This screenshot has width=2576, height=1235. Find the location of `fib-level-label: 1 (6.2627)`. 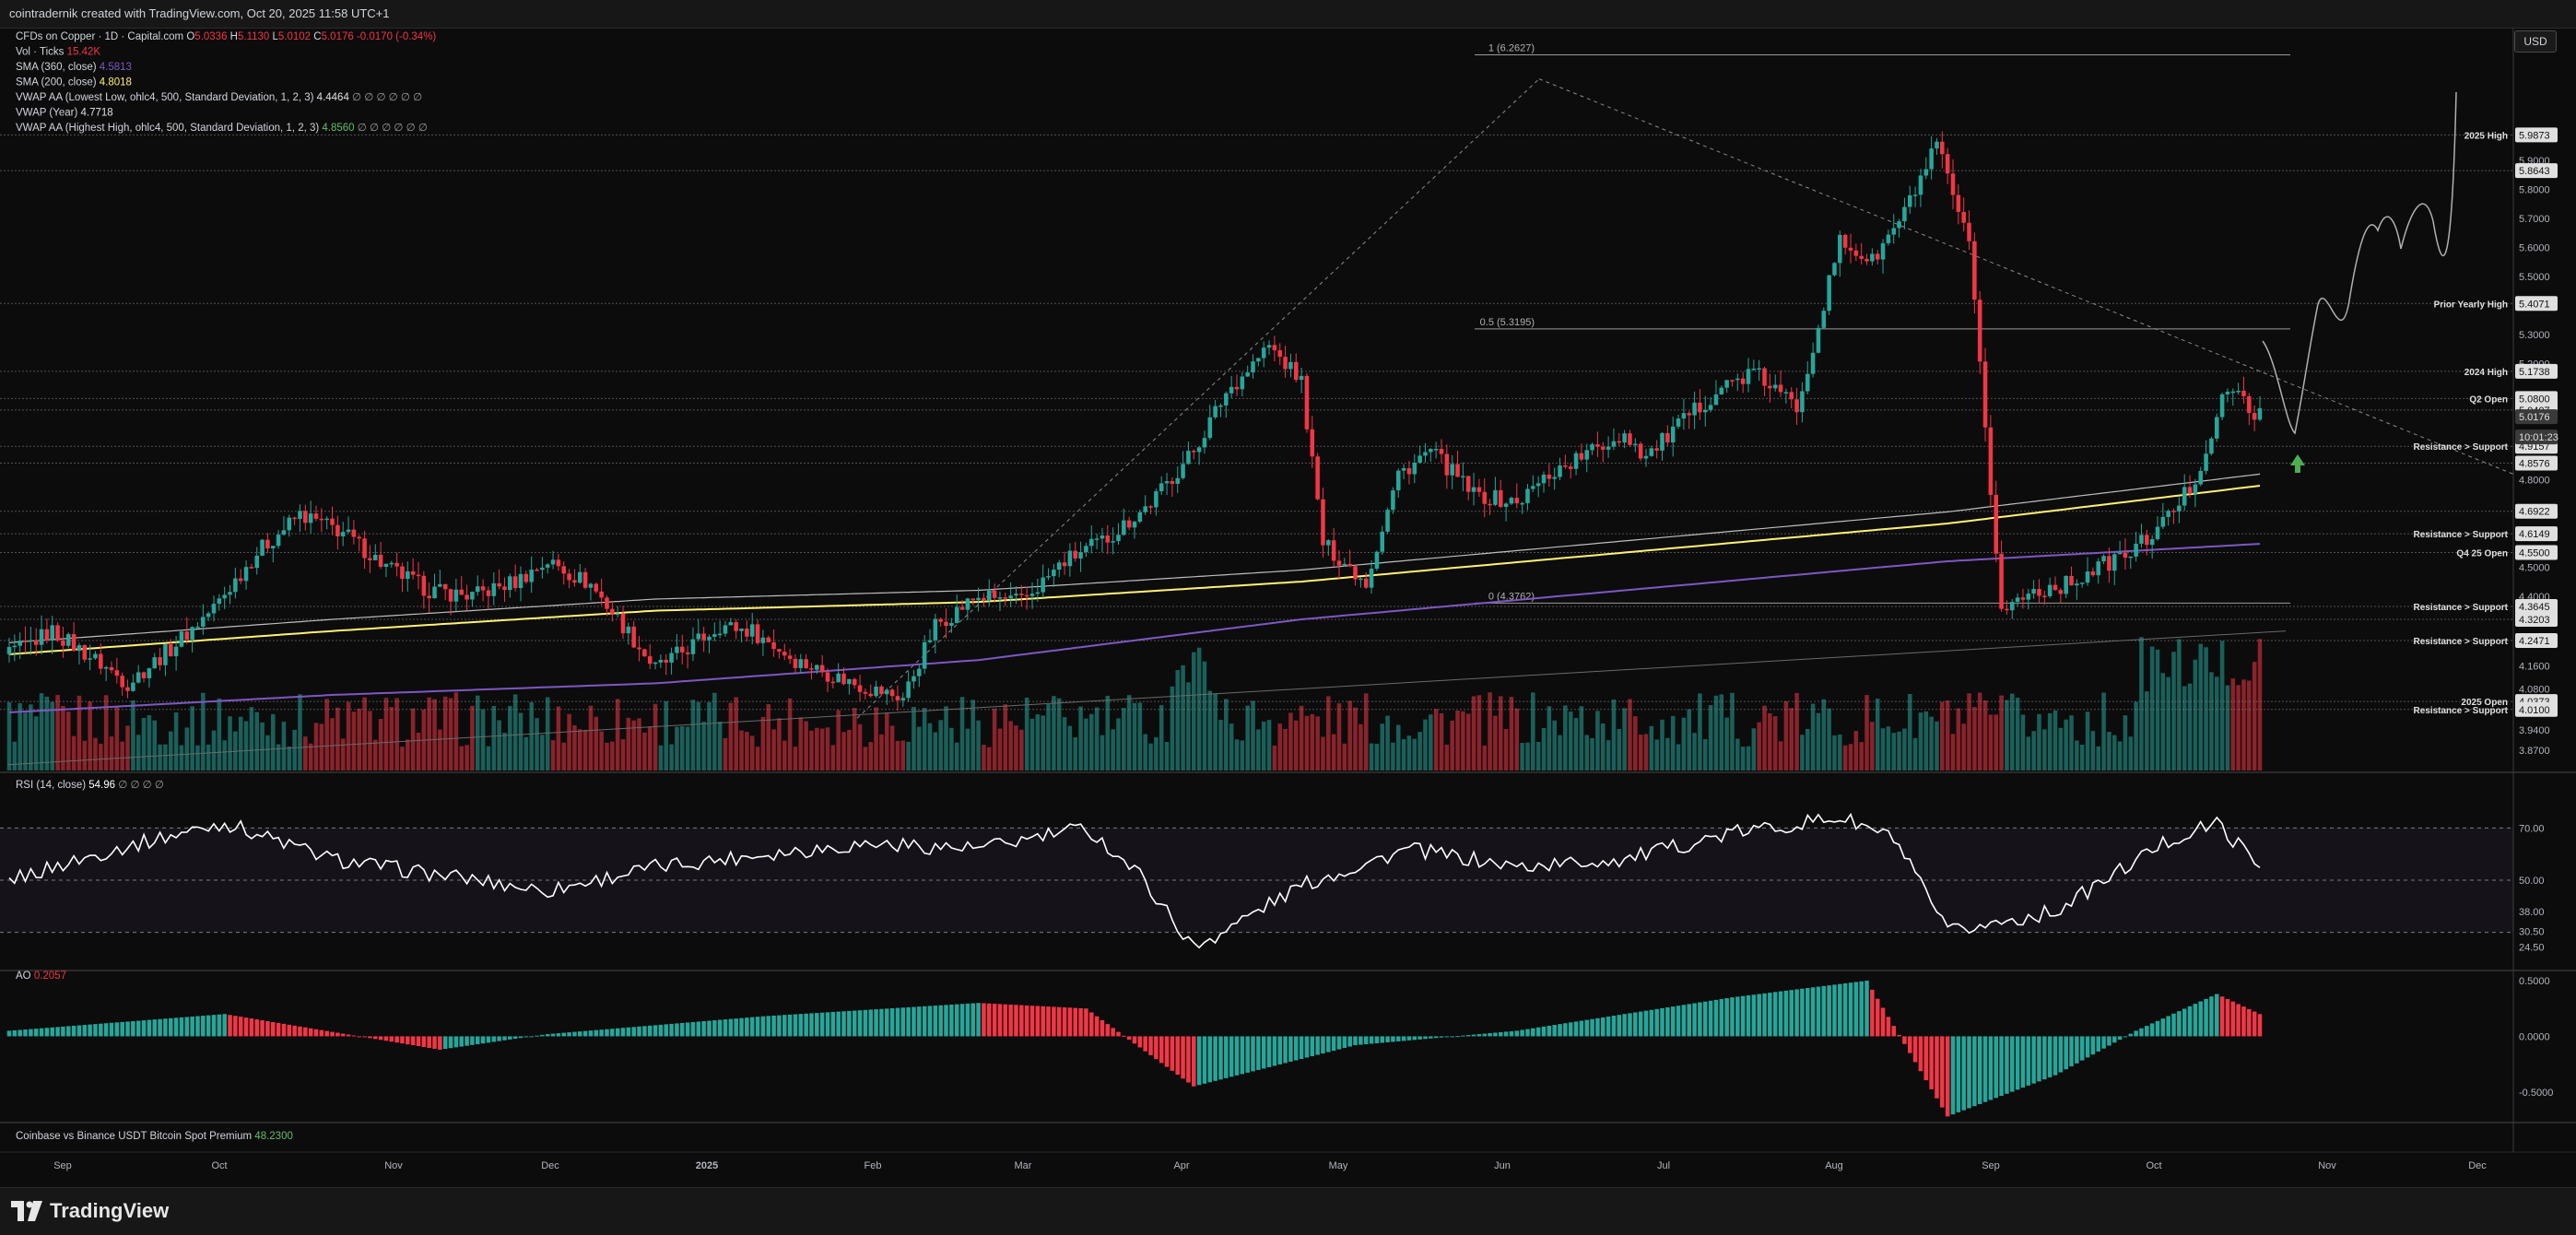

fib-level-label: 1 (6.2627) is located at coordinates (1511, 48).